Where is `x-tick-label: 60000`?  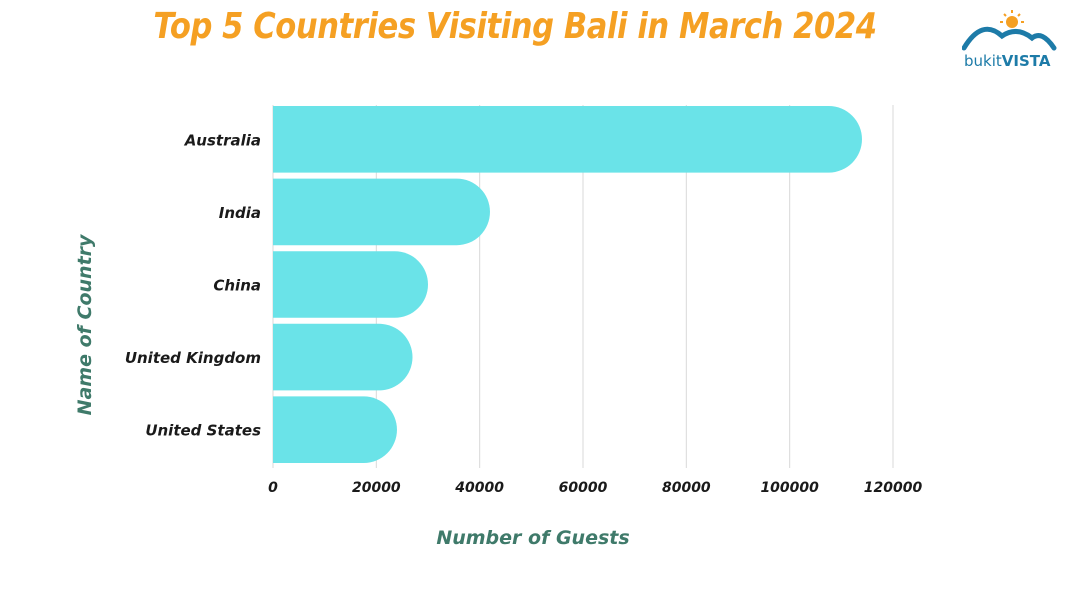
x-tick-label: 60000 is located at coordinates (583, 488).